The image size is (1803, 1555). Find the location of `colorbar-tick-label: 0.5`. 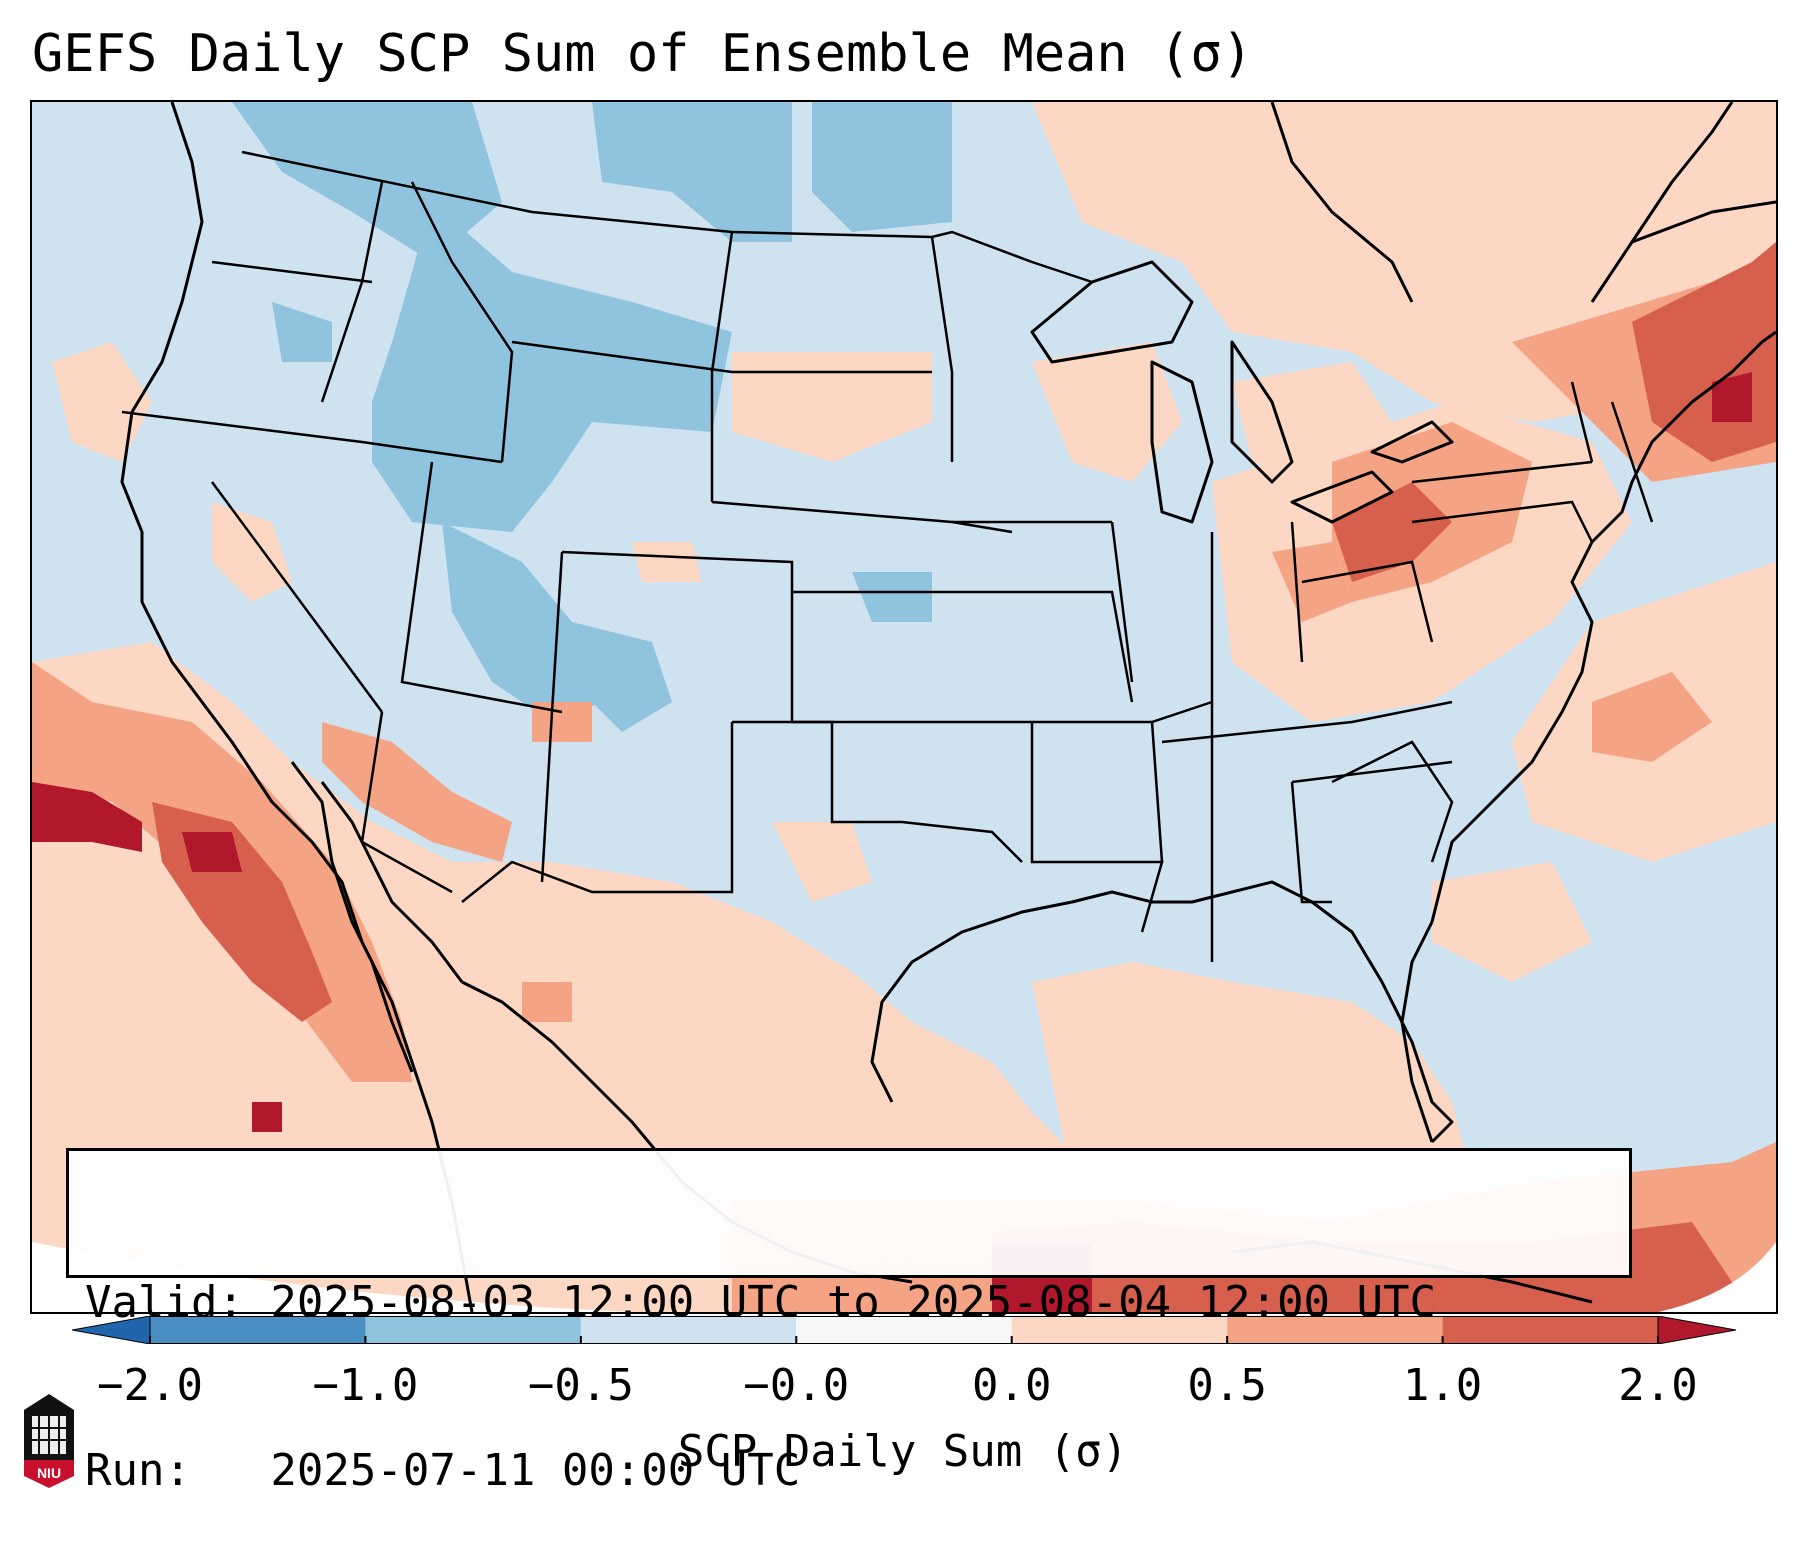

colorbar-tick-label: 0.5 is located at coordinates (1227, 1385).